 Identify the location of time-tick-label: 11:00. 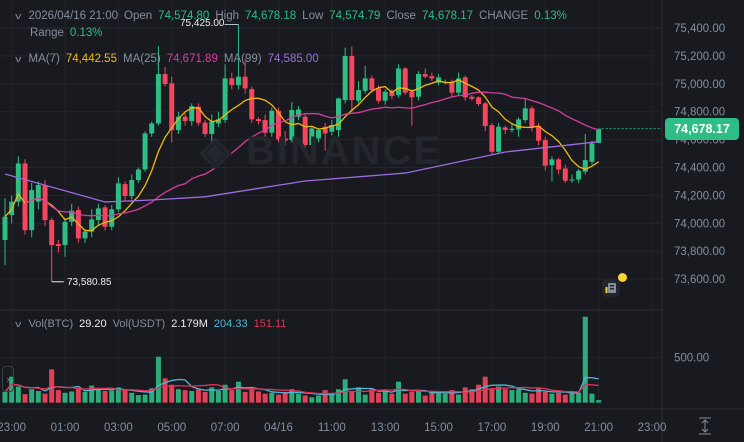
(332, 428).